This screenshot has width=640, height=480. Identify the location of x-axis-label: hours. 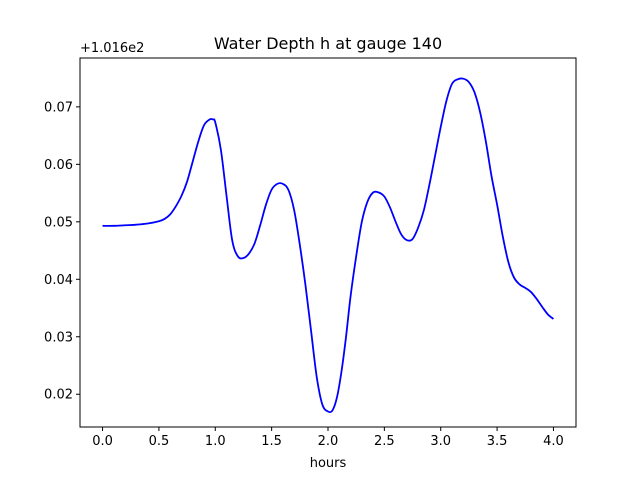
(328, 463).